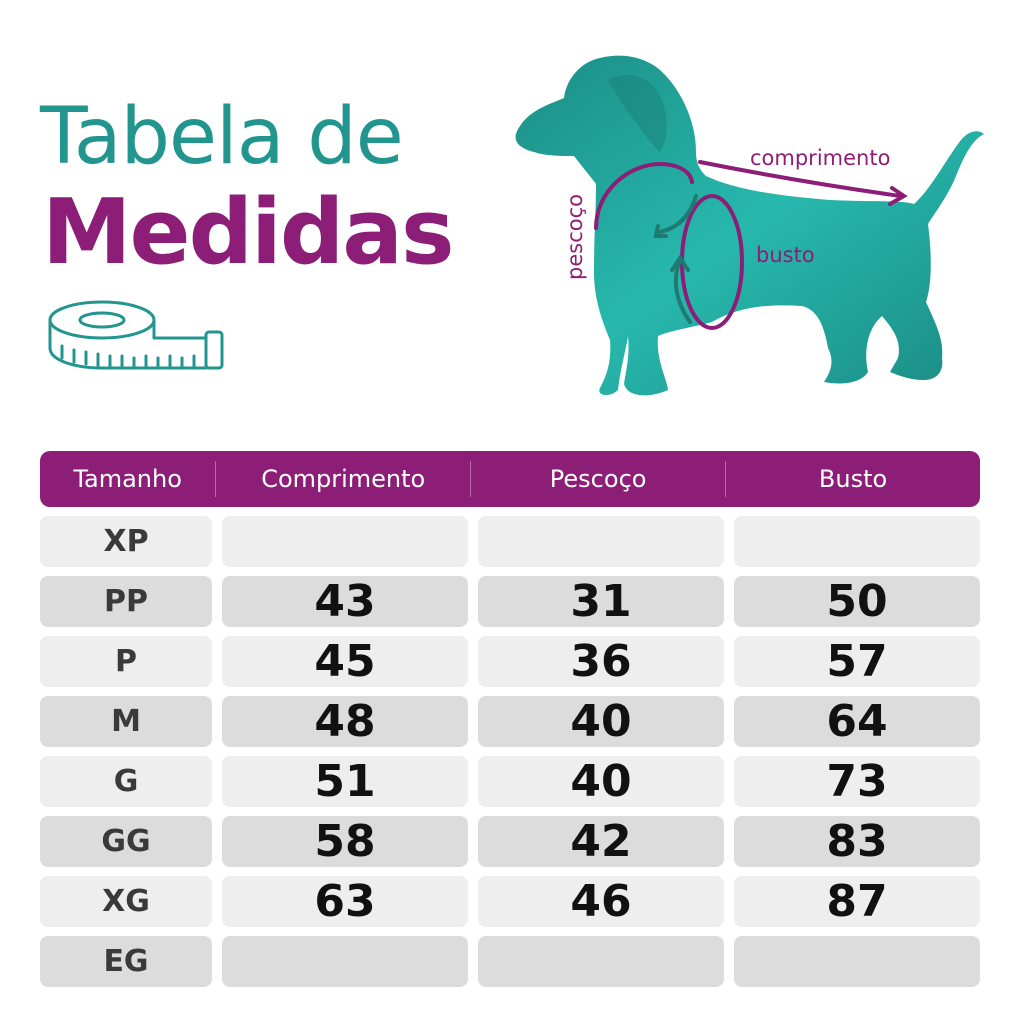 The height and width of the screenshot is (1024, 1024). Describe the element at coordinates (345, 721) in the screenshot. I see `length-cell: 48` at that location.